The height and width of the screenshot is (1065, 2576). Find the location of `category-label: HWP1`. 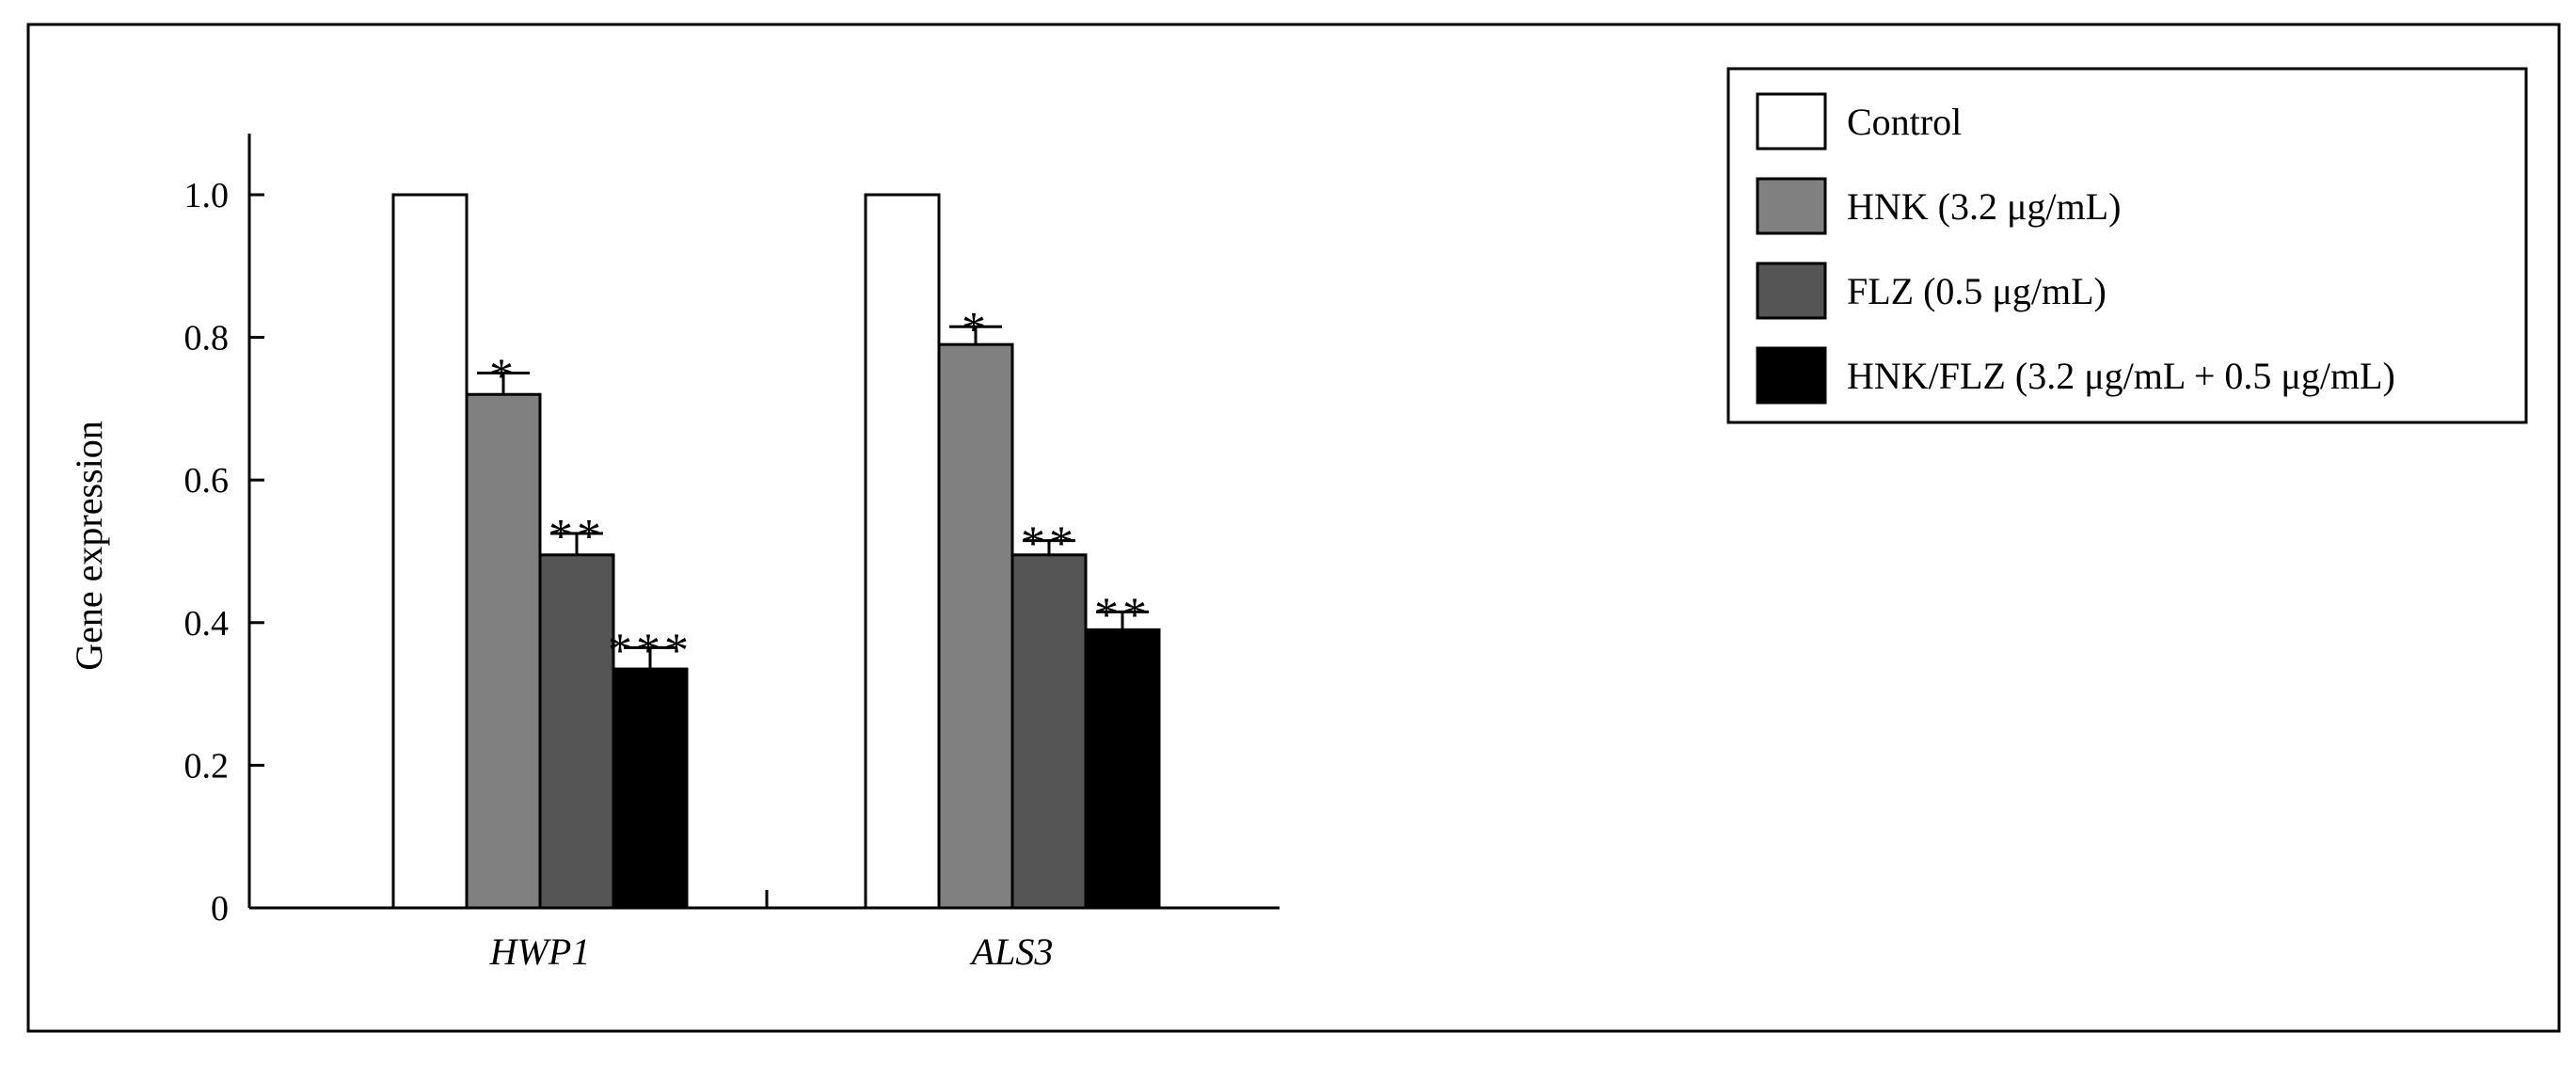

category-label: HWP1 is located at coordinates (540, 952).